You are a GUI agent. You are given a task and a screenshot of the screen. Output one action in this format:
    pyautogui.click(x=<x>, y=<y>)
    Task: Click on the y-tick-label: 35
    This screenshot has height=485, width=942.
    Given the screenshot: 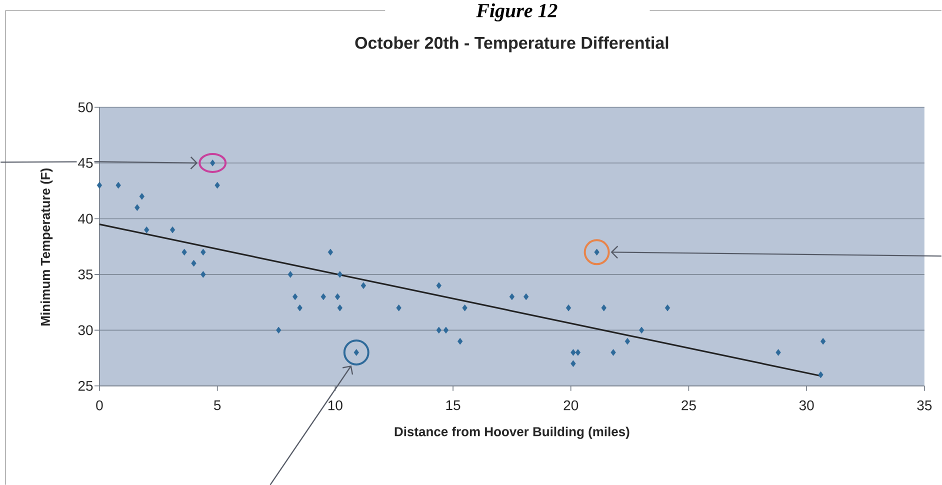 What is the action you would take?
    pyautogui.click(x=85, y=274)
    